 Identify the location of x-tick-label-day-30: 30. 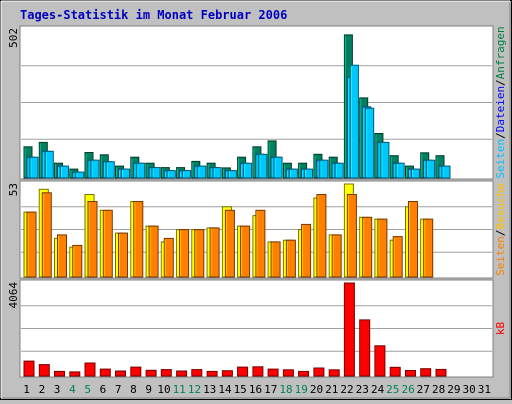
(468, 389).